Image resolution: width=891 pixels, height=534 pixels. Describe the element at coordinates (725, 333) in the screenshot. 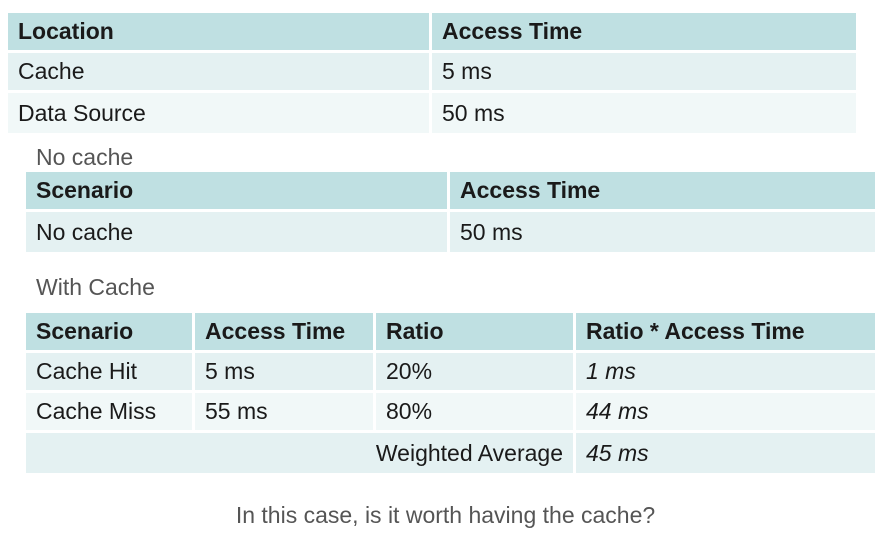

I see `column-header-ratio-times-access-time: Ratio * Access Time` at that location.